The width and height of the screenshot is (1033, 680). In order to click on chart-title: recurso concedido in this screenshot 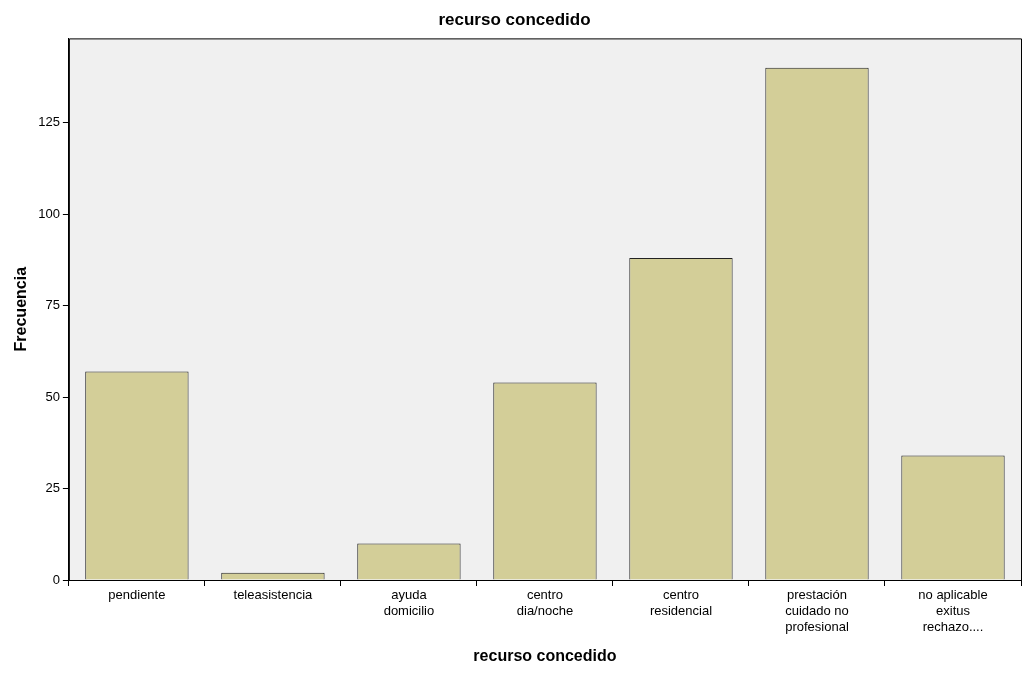, I will do `click(514, 19)`.